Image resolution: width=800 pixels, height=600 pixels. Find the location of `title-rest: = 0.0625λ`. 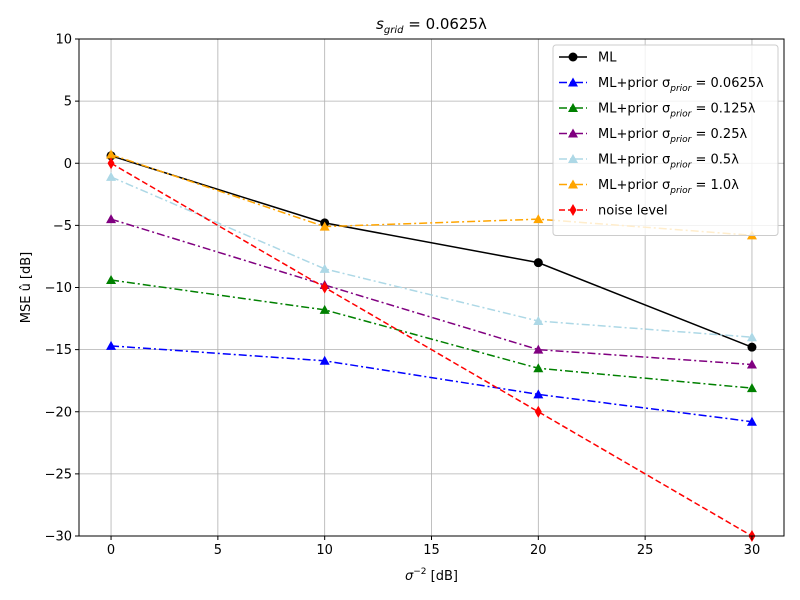

title-rest: = 0.0625λ is located at coordinates (445, 24).